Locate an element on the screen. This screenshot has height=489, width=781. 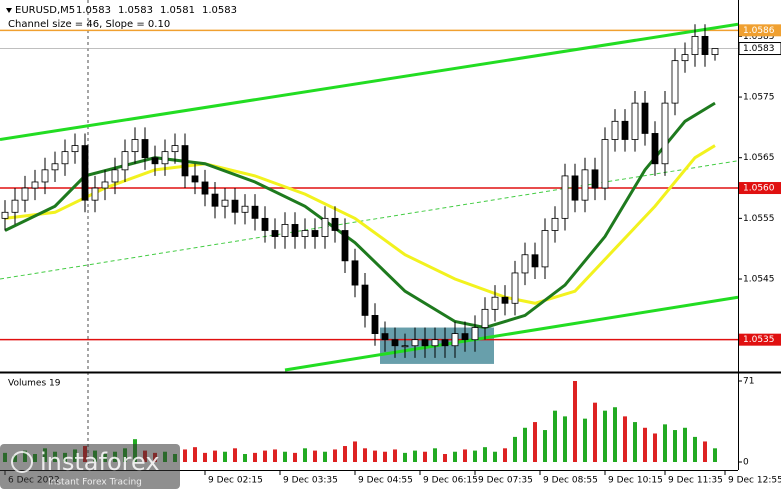
x-tick-label: 9 Dec 07:35 is located at coordinates (505, 481).